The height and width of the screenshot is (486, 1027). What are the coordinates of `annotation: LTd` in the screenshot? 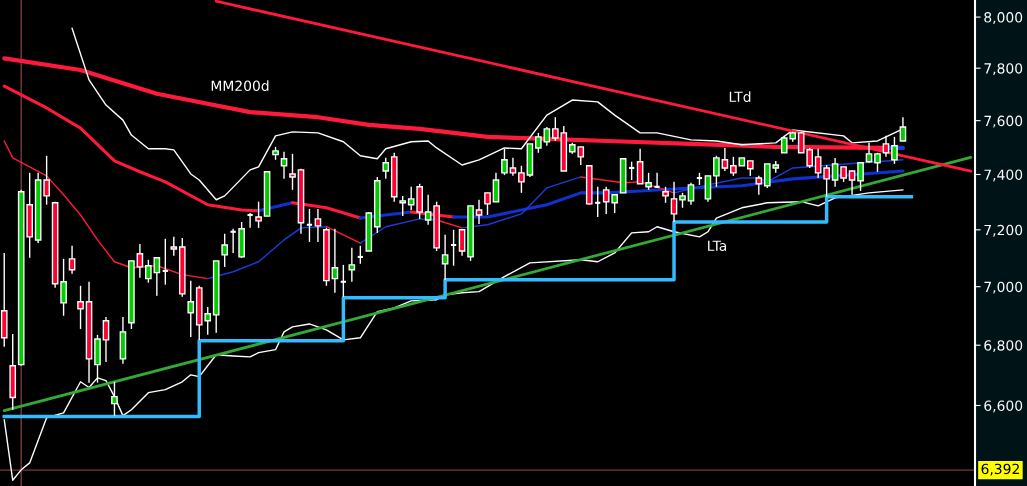 It's located at (740, 97).